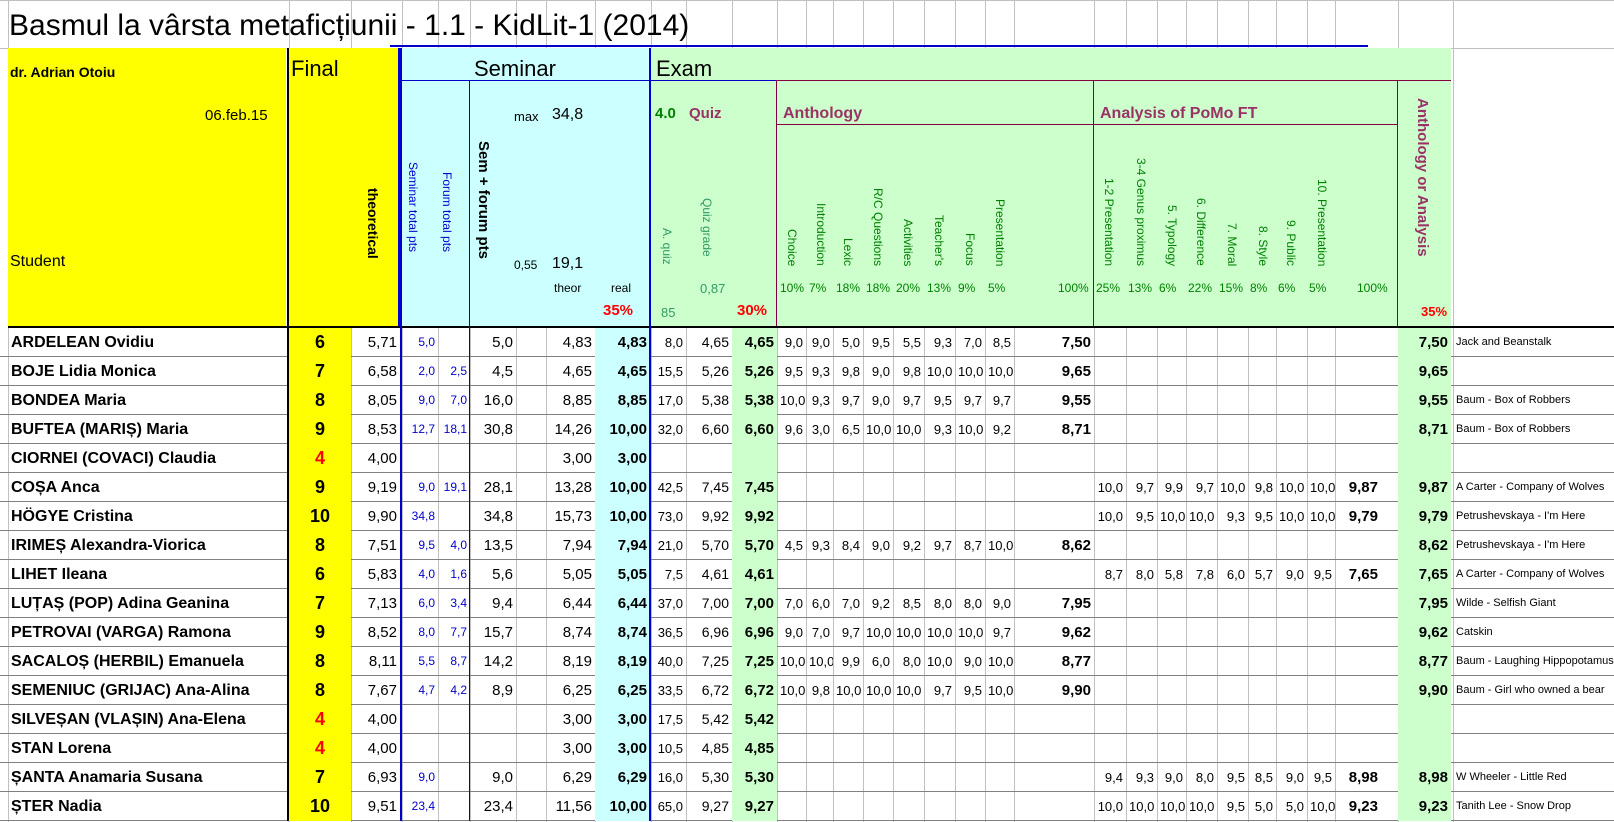 The height and width of the screenshot is (822, 1614). I want to click on student-name: LUȚAȘ (POP) Adina Geanina, so click(120, 603).